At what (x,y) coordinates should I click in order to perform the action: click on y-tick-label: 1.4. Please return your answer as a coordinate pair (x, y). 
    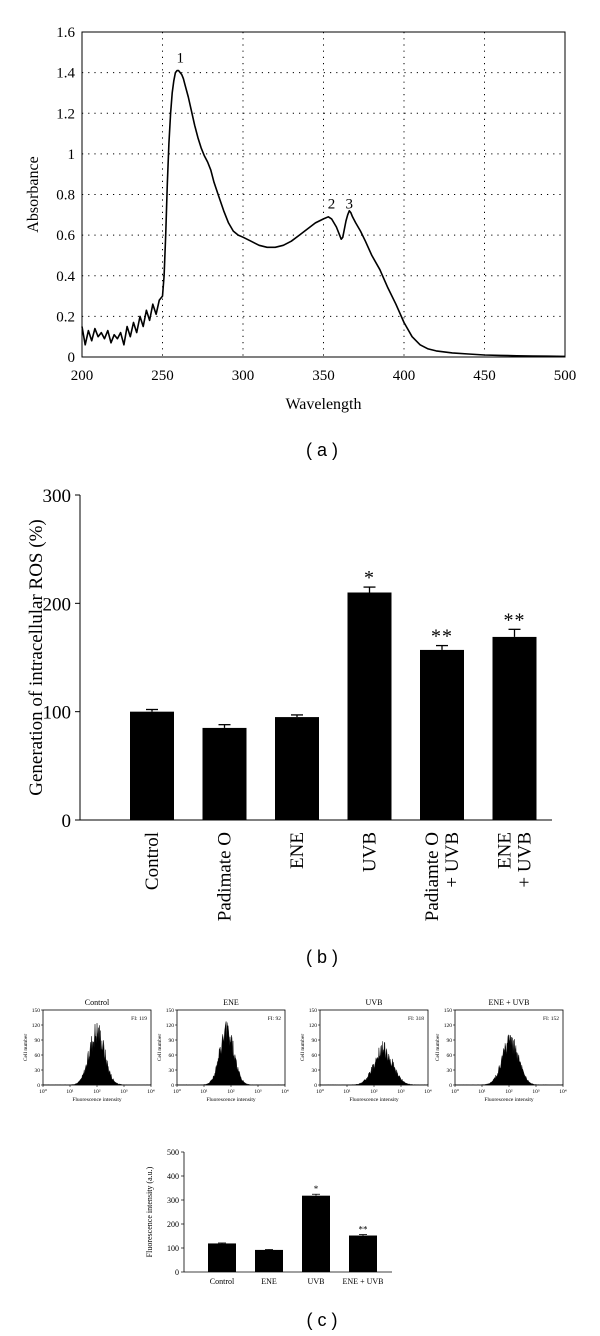
    Looking at the image, I should click on (65, 74).